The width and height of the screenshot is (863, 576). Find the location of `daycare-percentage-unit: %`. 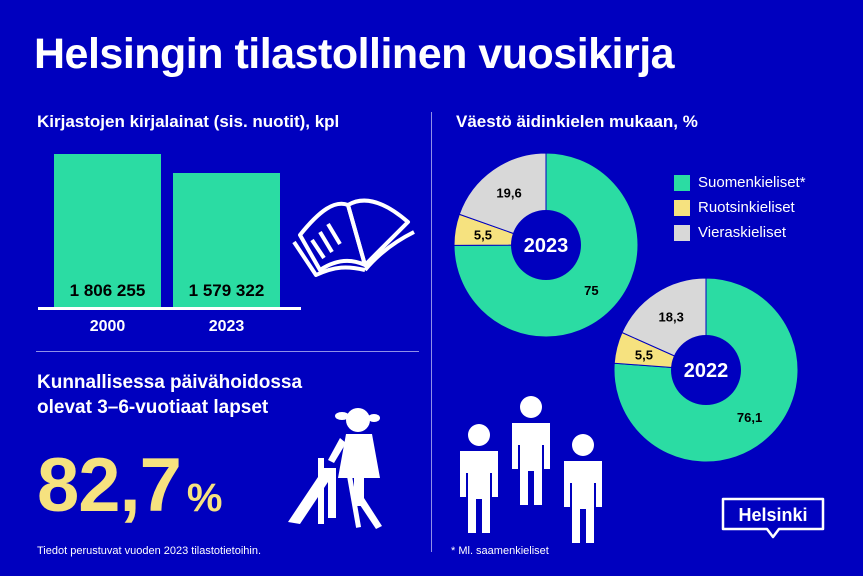

daycare-percentage-unit: % is located at coordinates (204, 498).